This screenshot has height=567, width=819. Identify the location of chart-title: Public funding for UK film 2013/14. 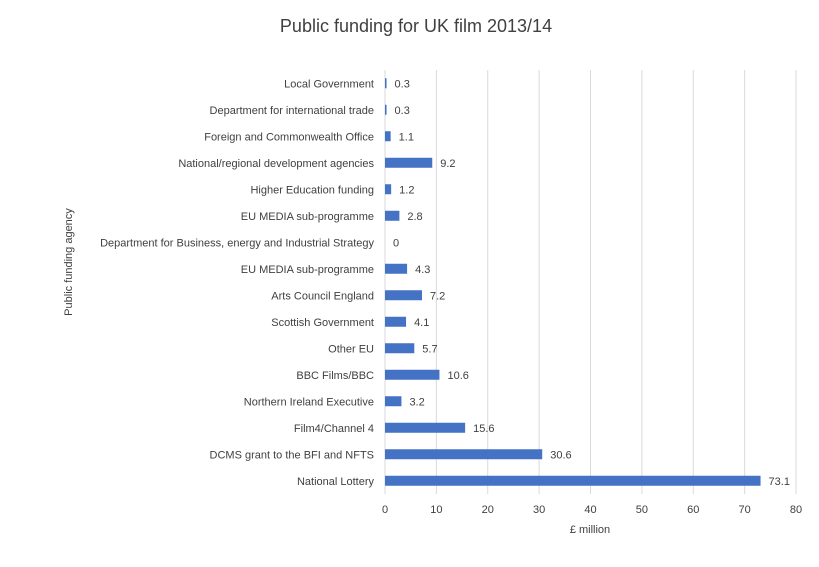
(416, 26).